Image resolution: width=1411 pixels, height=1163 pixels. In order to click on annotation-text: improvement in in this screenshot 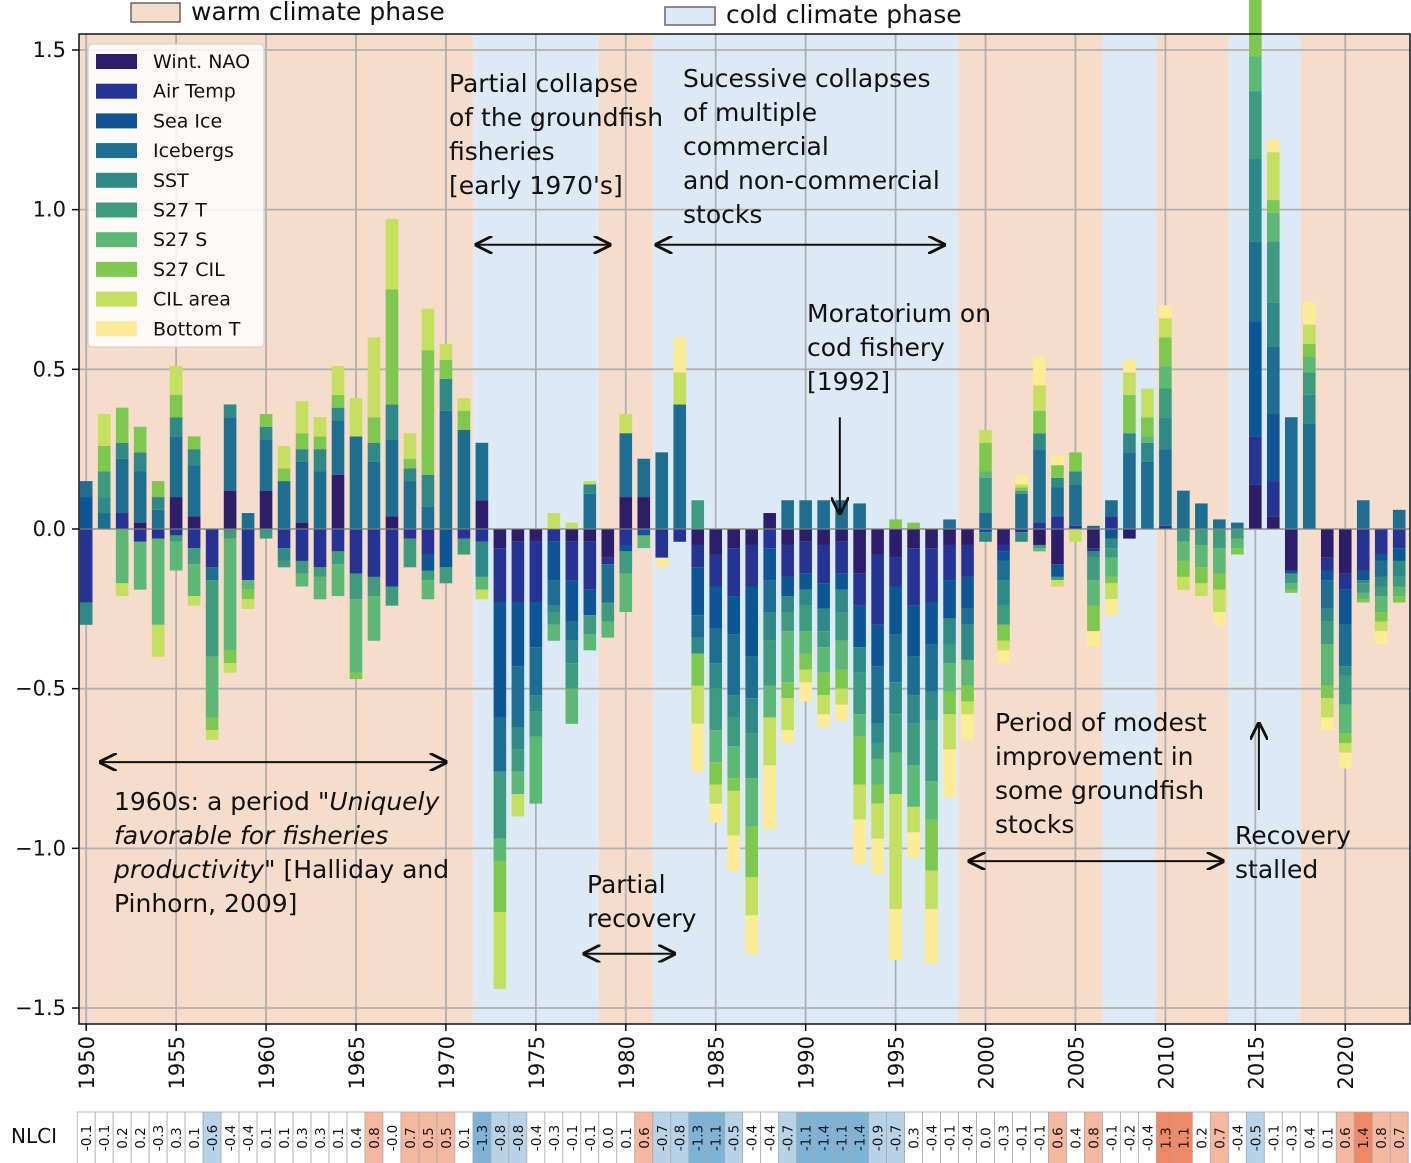, I will do `click(1094, 756)`.